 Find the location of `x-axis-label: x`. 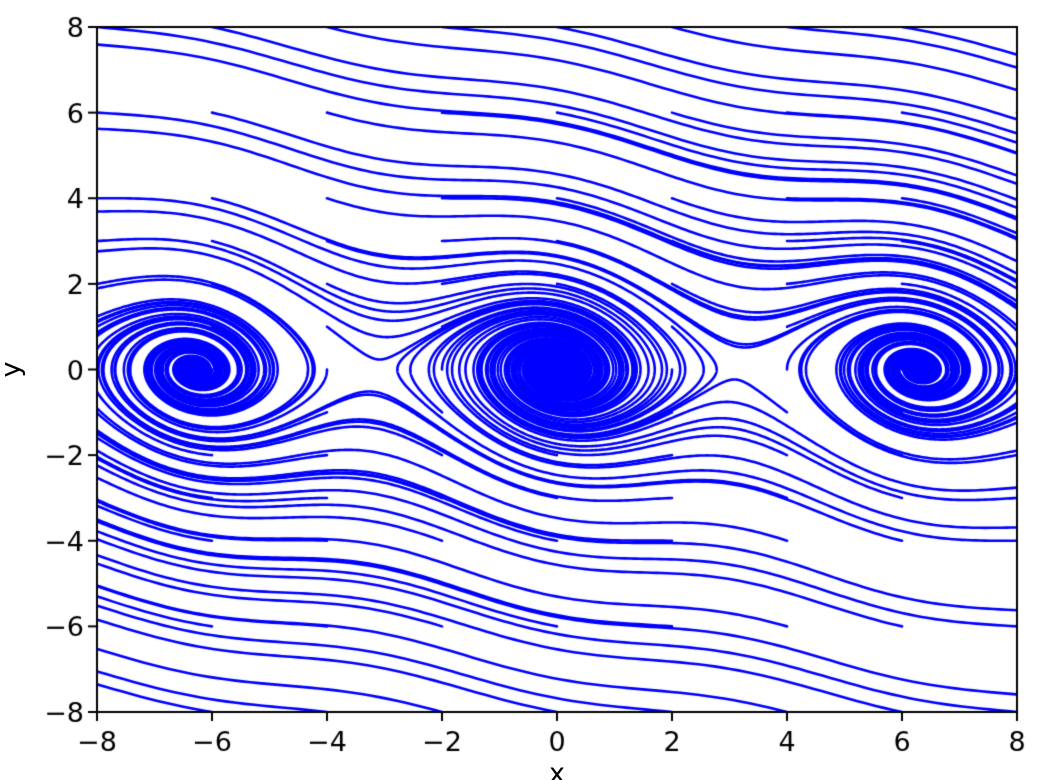

x-axis-label: x is located at coordinates (557, 769).